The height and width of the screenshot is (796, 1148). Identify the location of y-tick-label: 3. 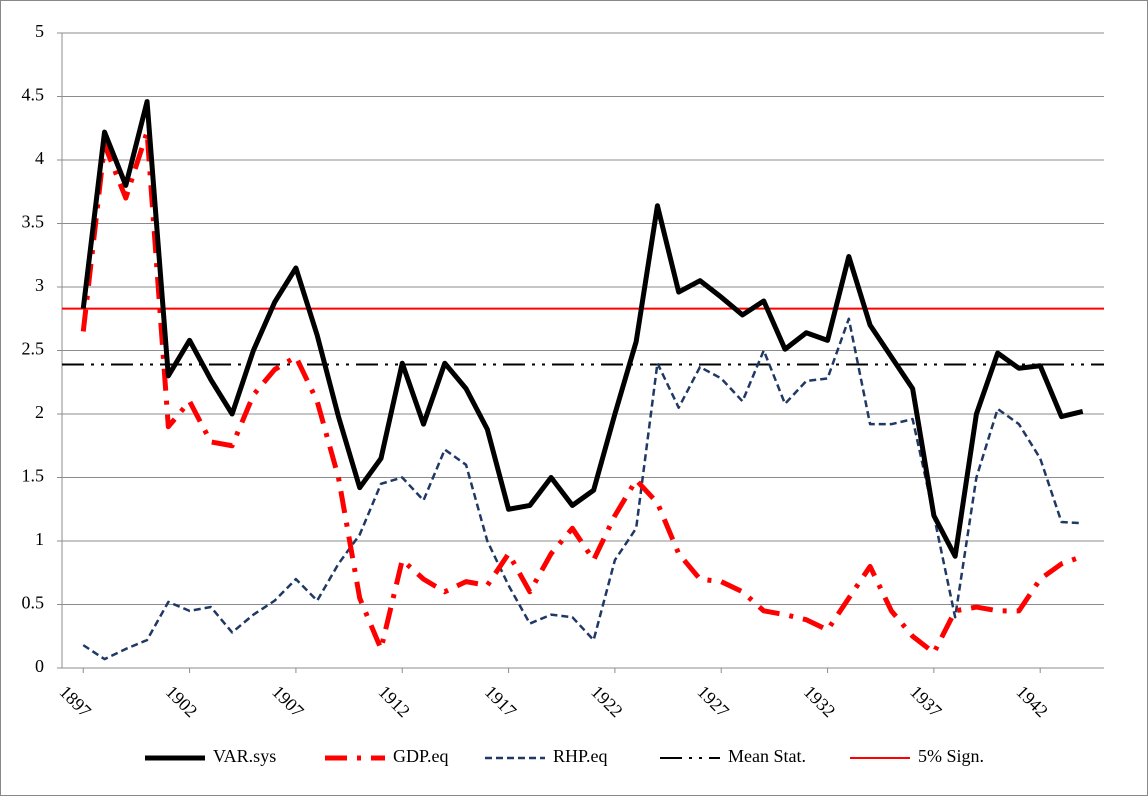
(39, 285).